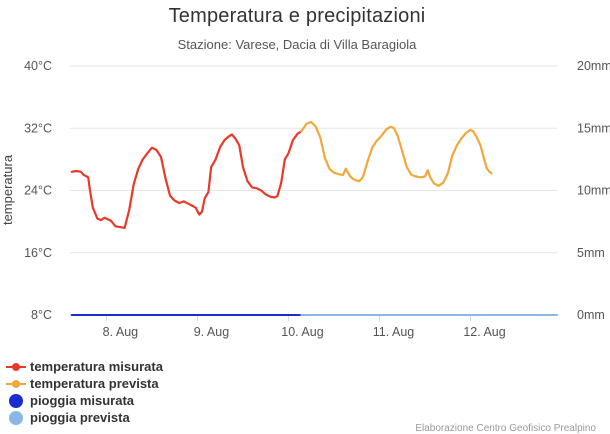  What do you see at coordinates (591, 315) in the screenshot?
I see `y-right-tick-label: 0mm` at bounding box center [591, 315].